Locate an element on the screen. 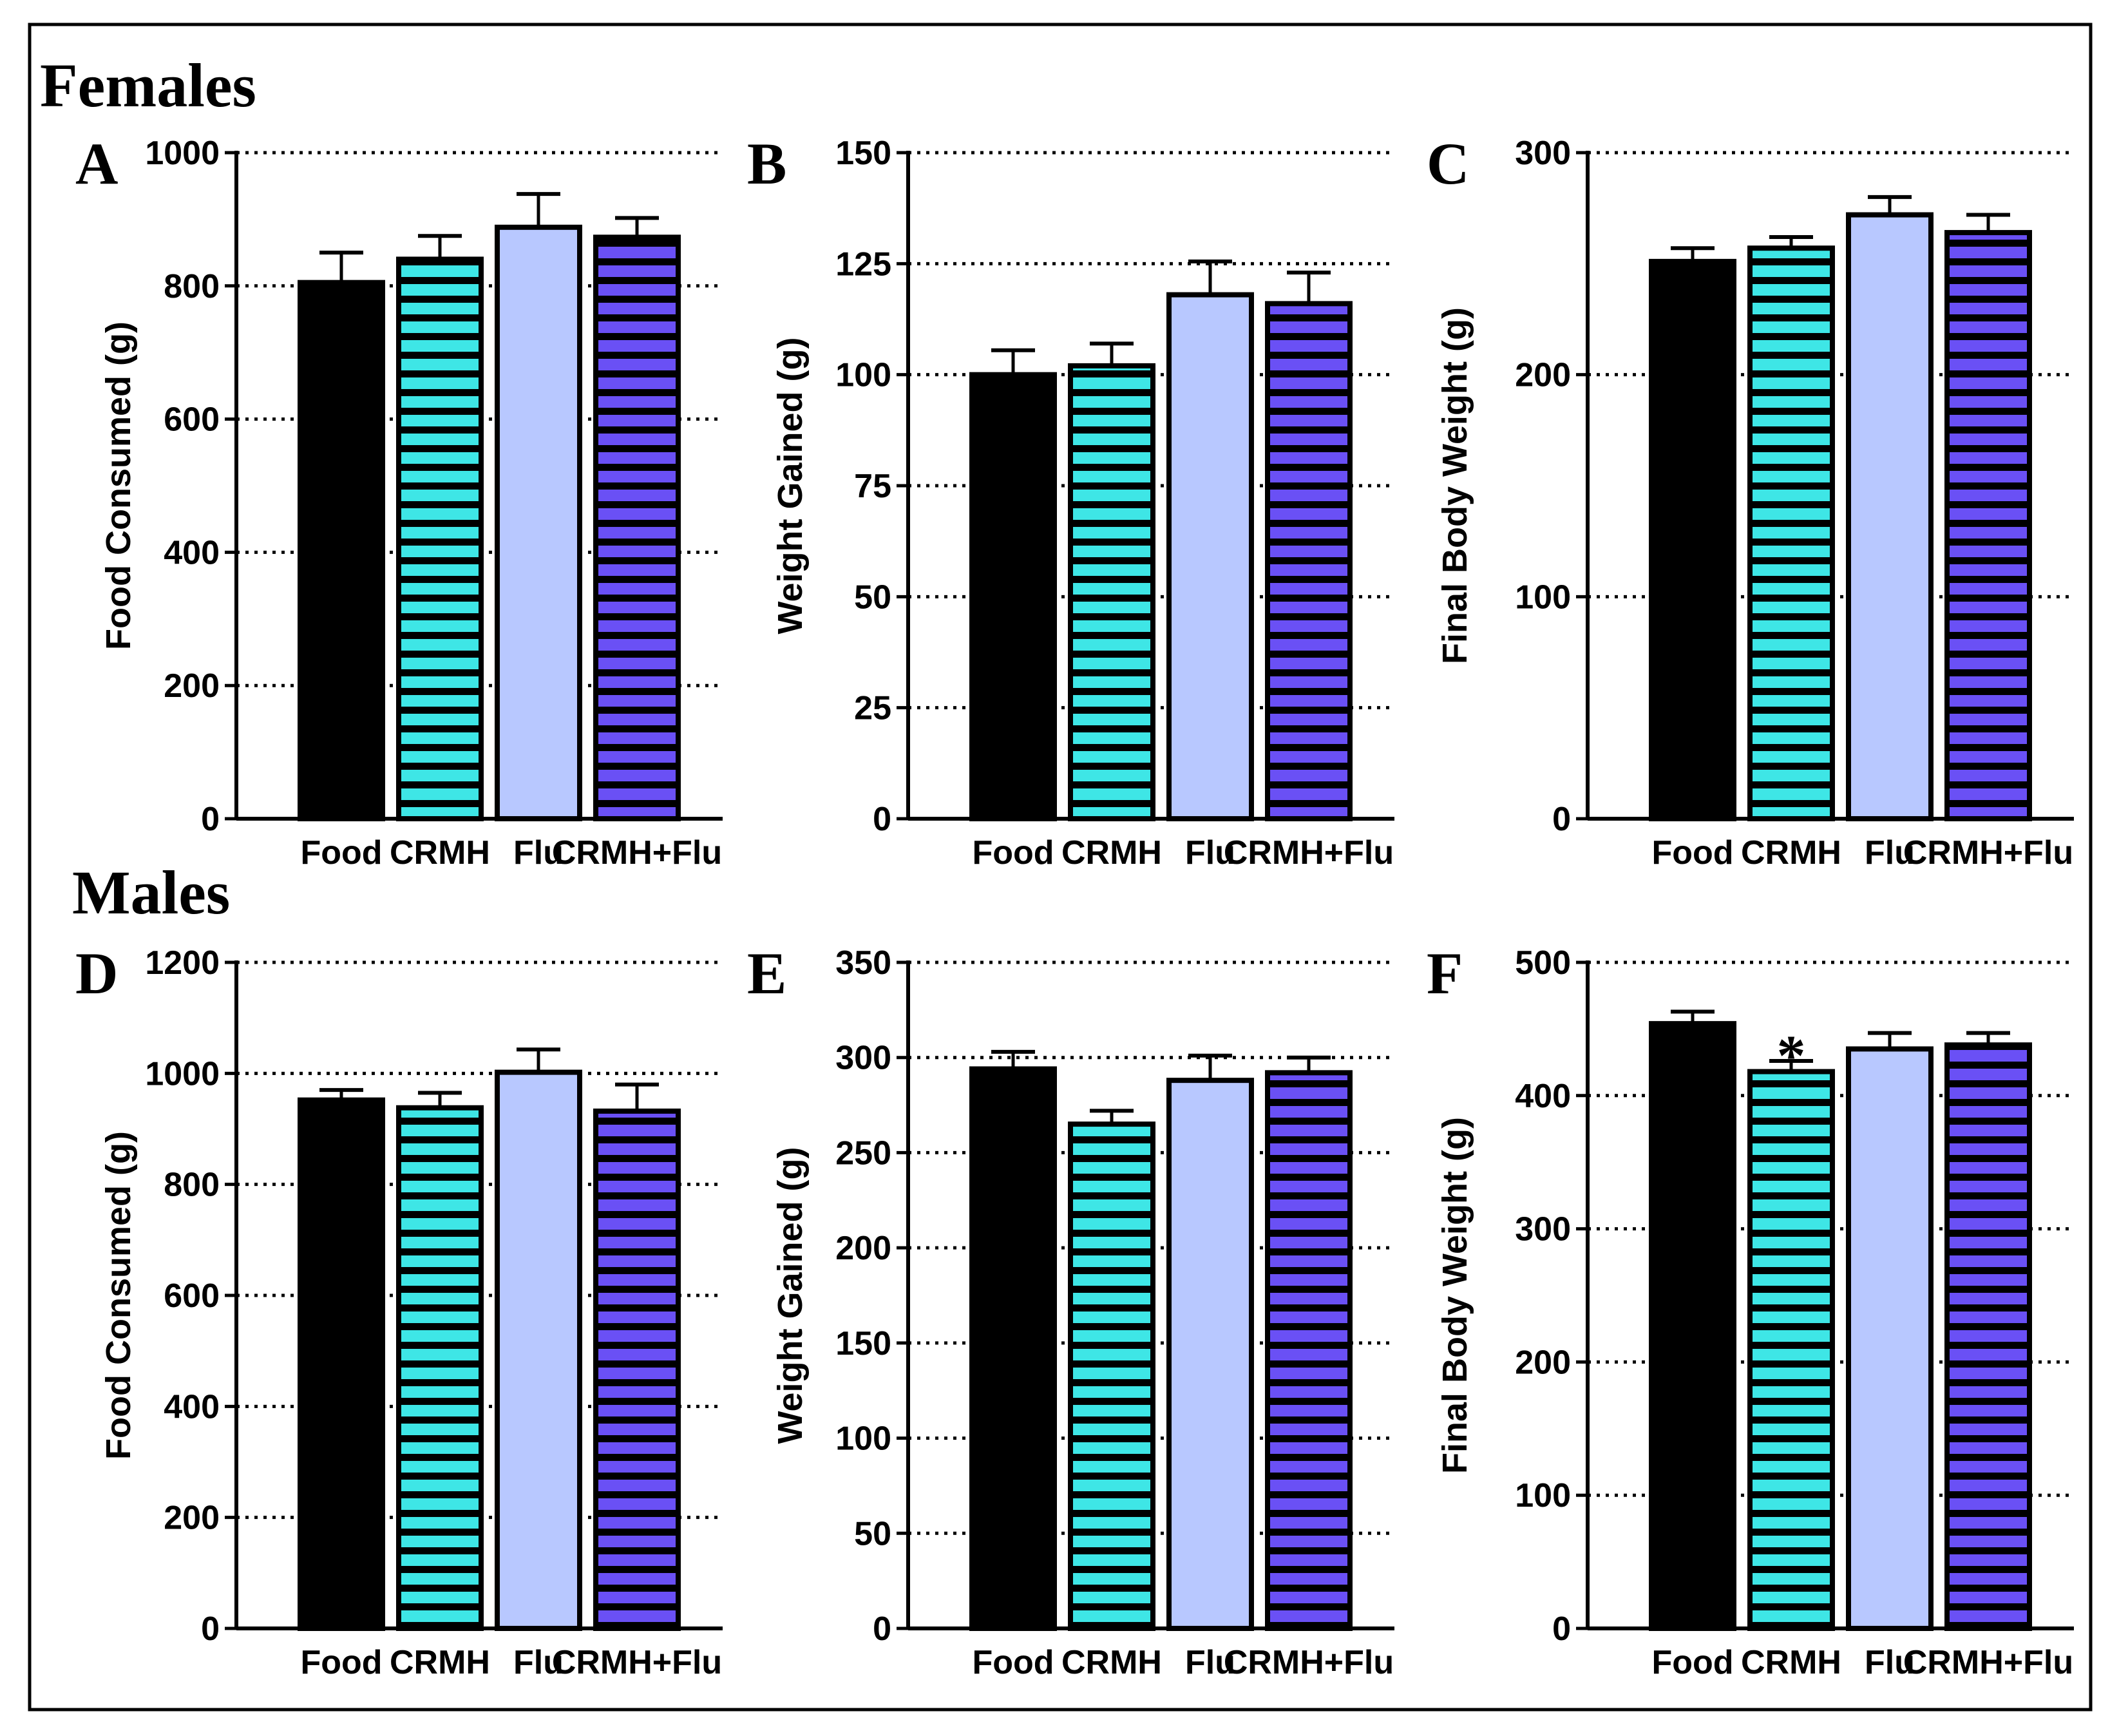 The image size is (2119, 1736). y-tick-label: 250 is located at coordinates (863, 1153).